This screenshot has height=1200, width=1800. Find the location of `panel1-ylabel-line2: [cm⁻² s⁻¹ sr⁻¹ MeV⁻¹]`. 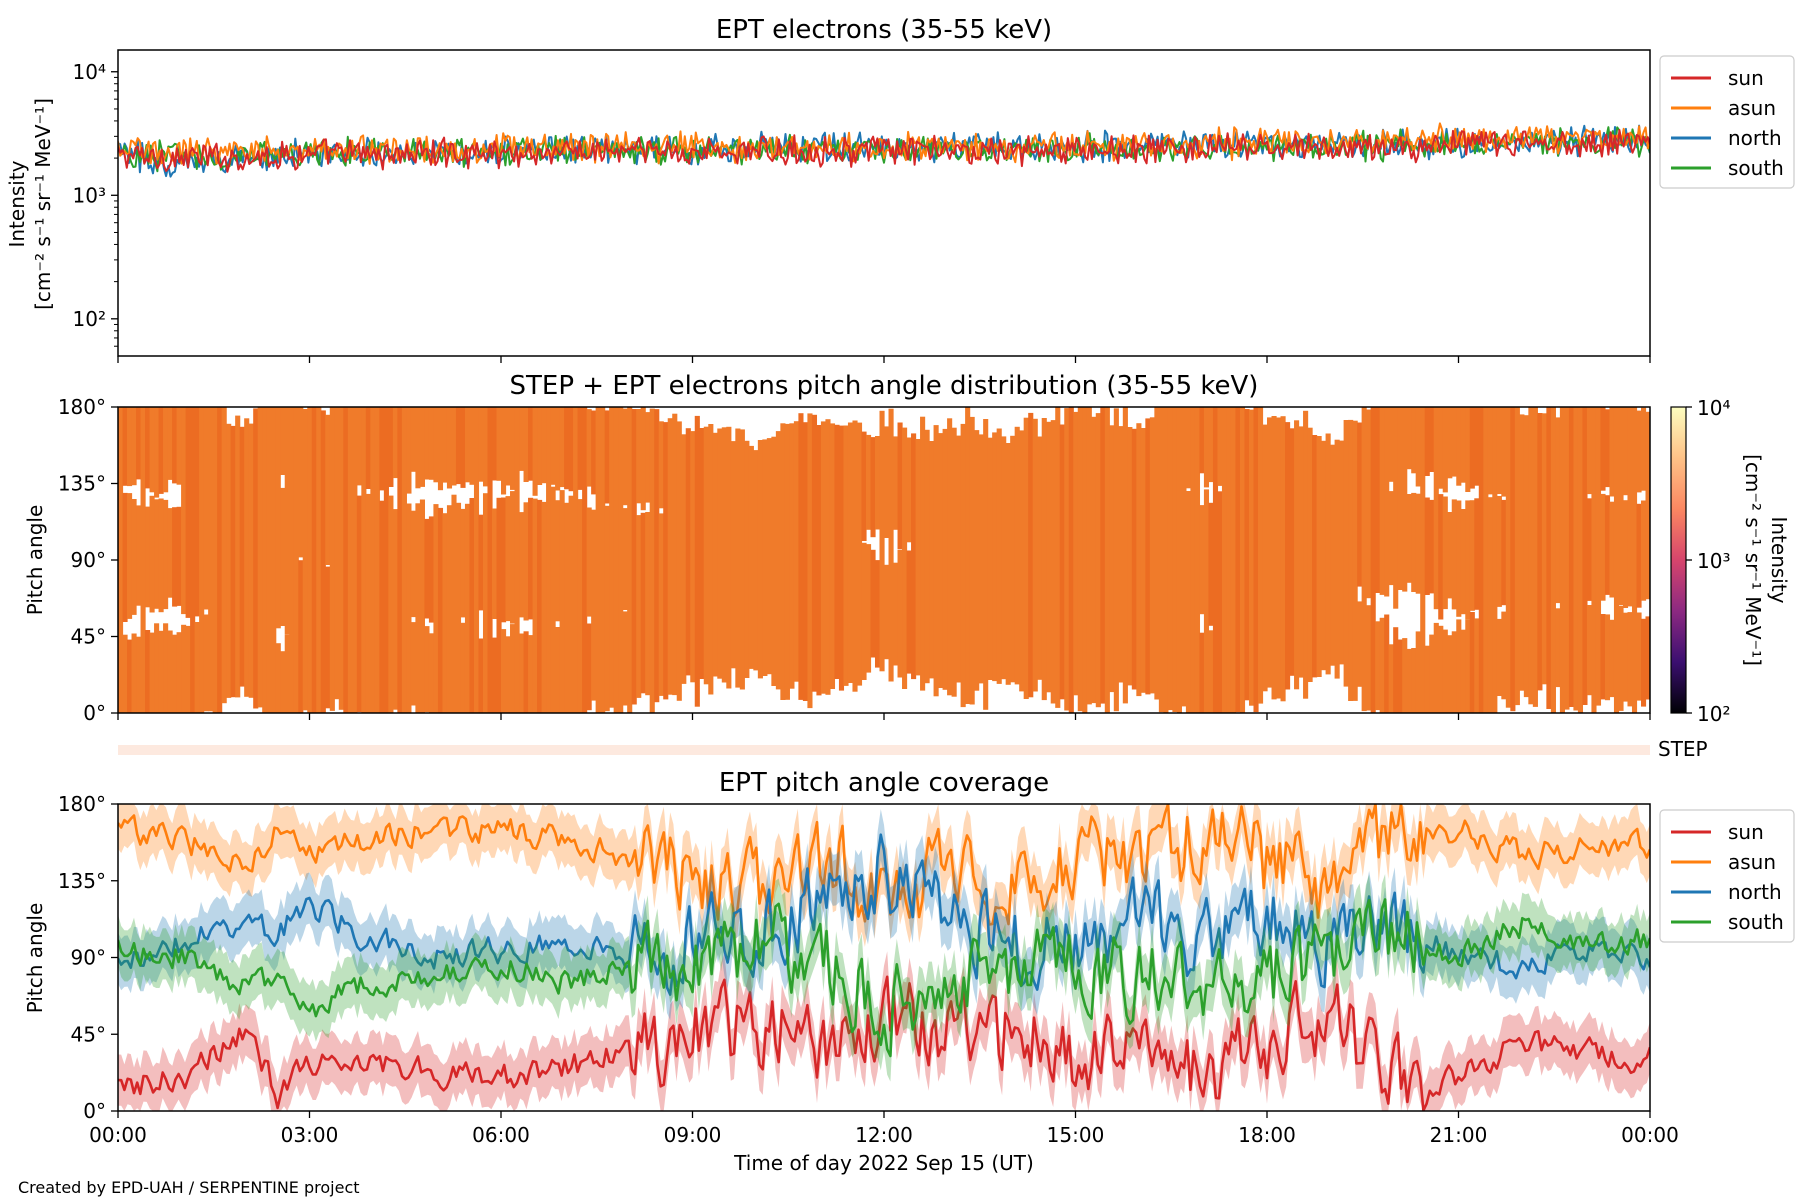

panel1-ylabel-line2: [cm⁻² s⁻¹ sr⁻¹ MeV⁻¹] is located at coordinates (43, 204).